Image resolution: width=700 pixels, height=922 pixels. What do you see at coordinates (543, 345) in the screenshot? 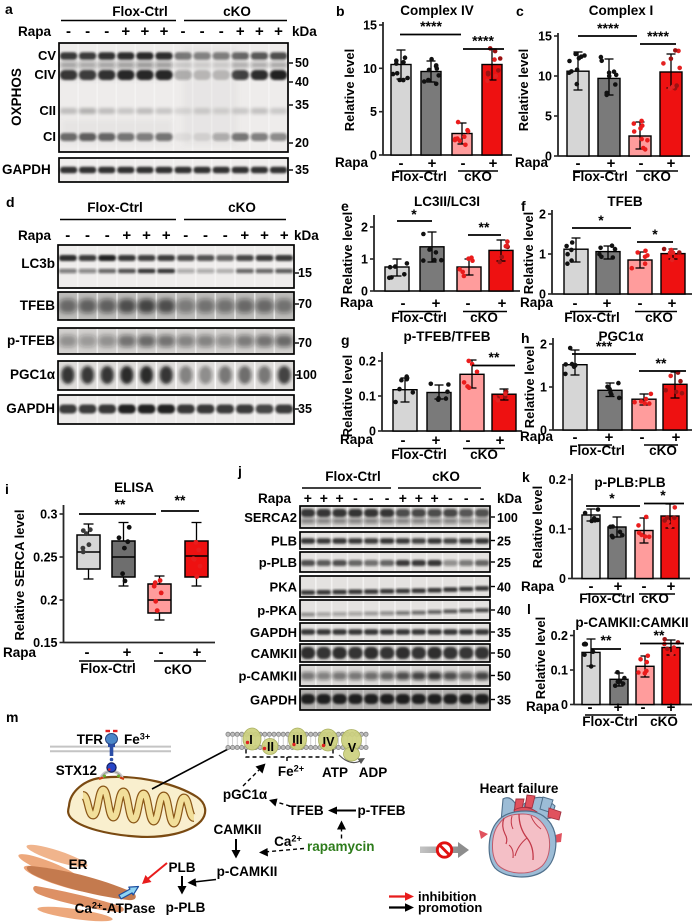
I see `svg-text: 2` at bounding box center [543, 345].